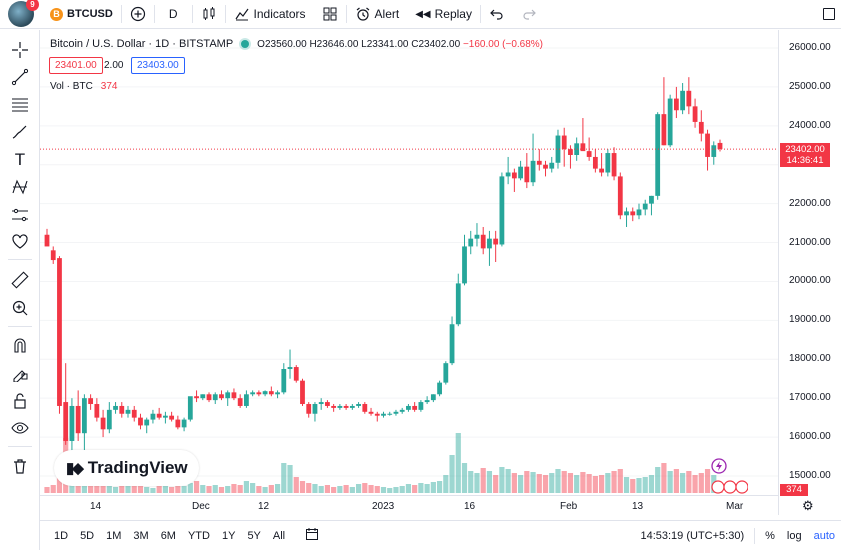  What do you see at coordinates (20, 401) in the screenshot?
I see `lock-icon` at bounding box center [20, 401].